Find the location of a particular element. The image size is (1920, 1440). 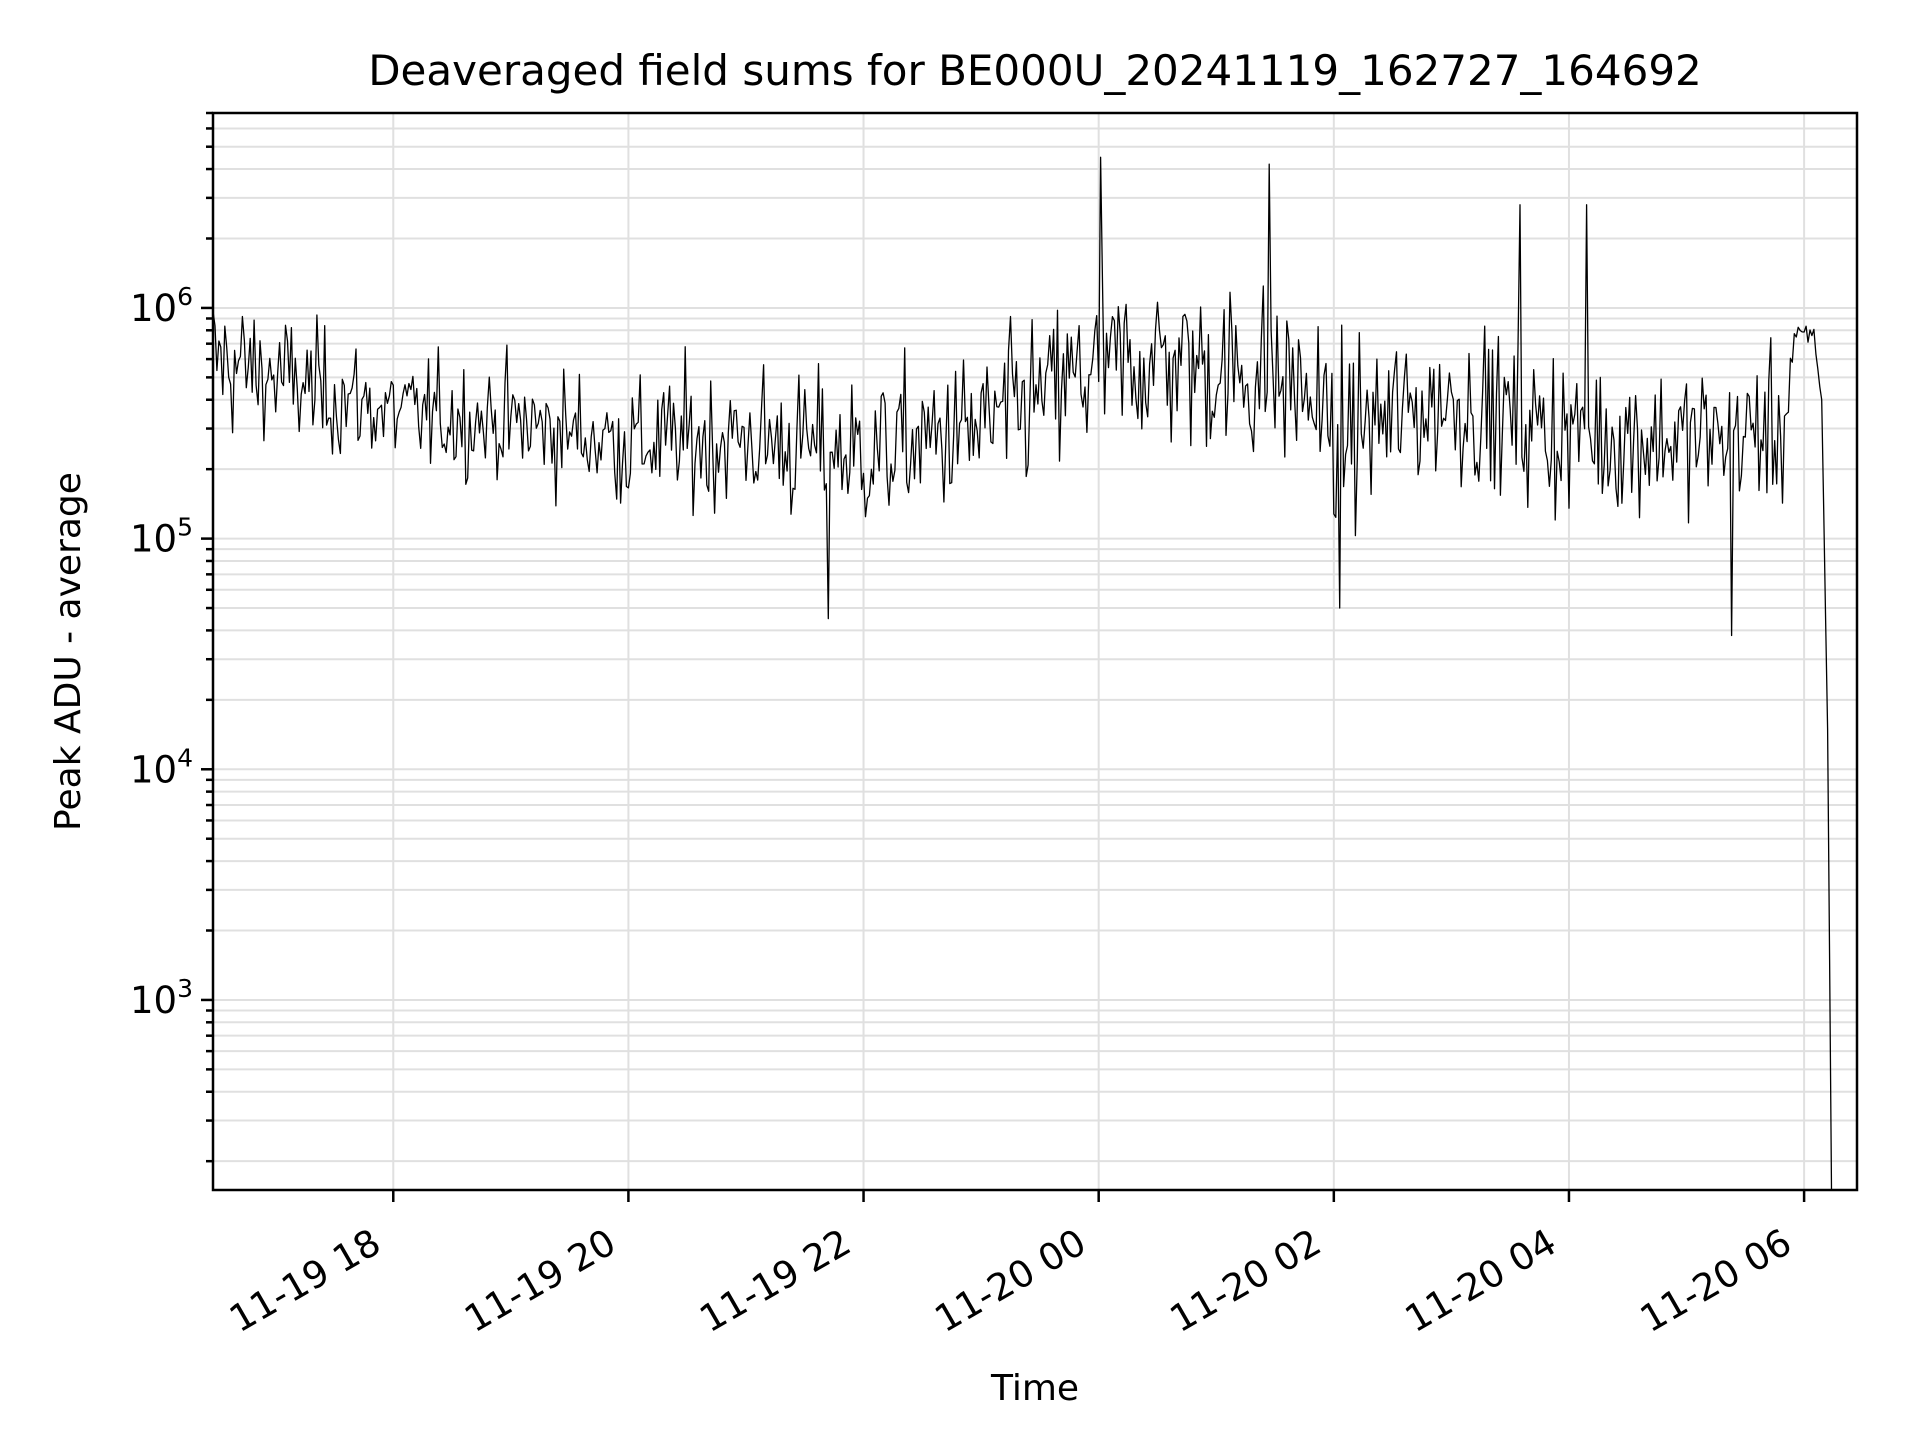

y-tick-label: 10³ is located at coordinates (161, 998).